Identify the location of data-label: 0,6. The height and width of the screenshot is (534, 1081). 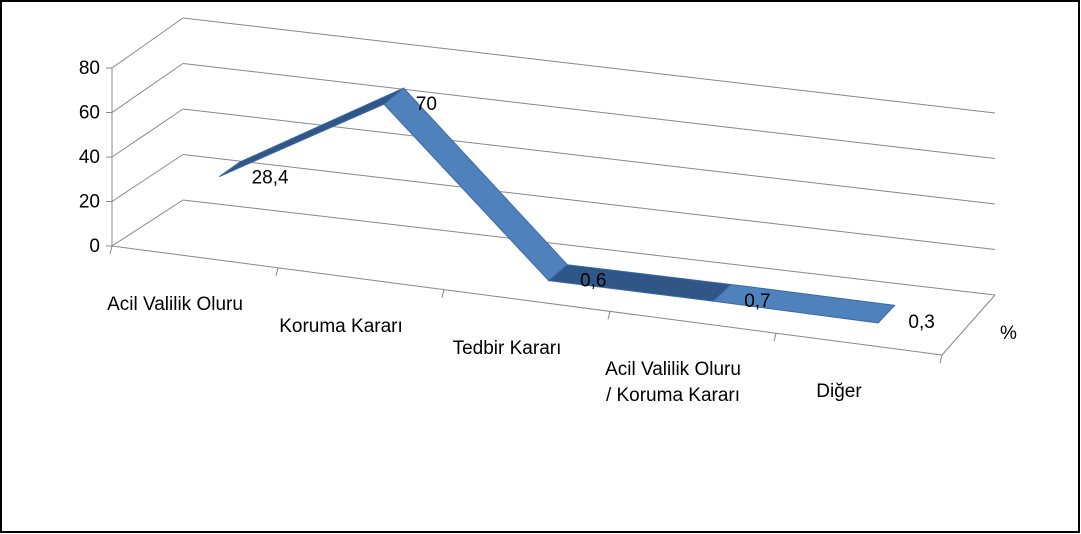
(593, 281).